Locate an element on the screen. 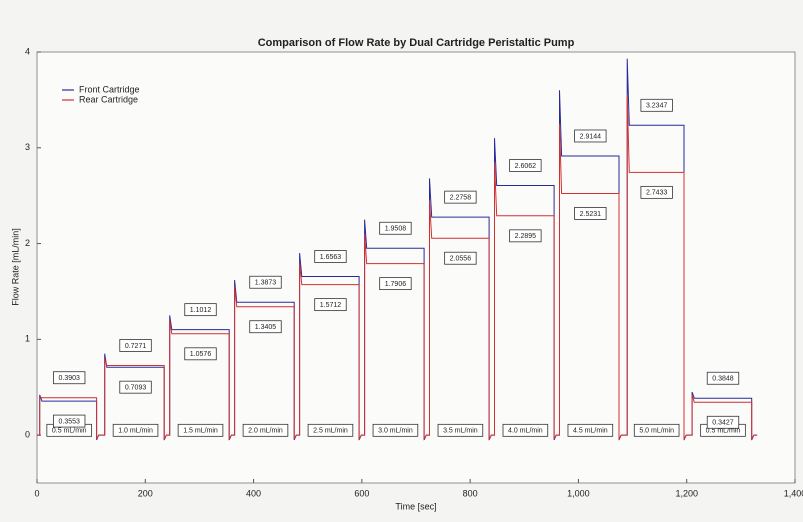 The width and height of the screenshot is (803, 522). mean-label-group: 0.3427 is located at coordinates (723, 422).